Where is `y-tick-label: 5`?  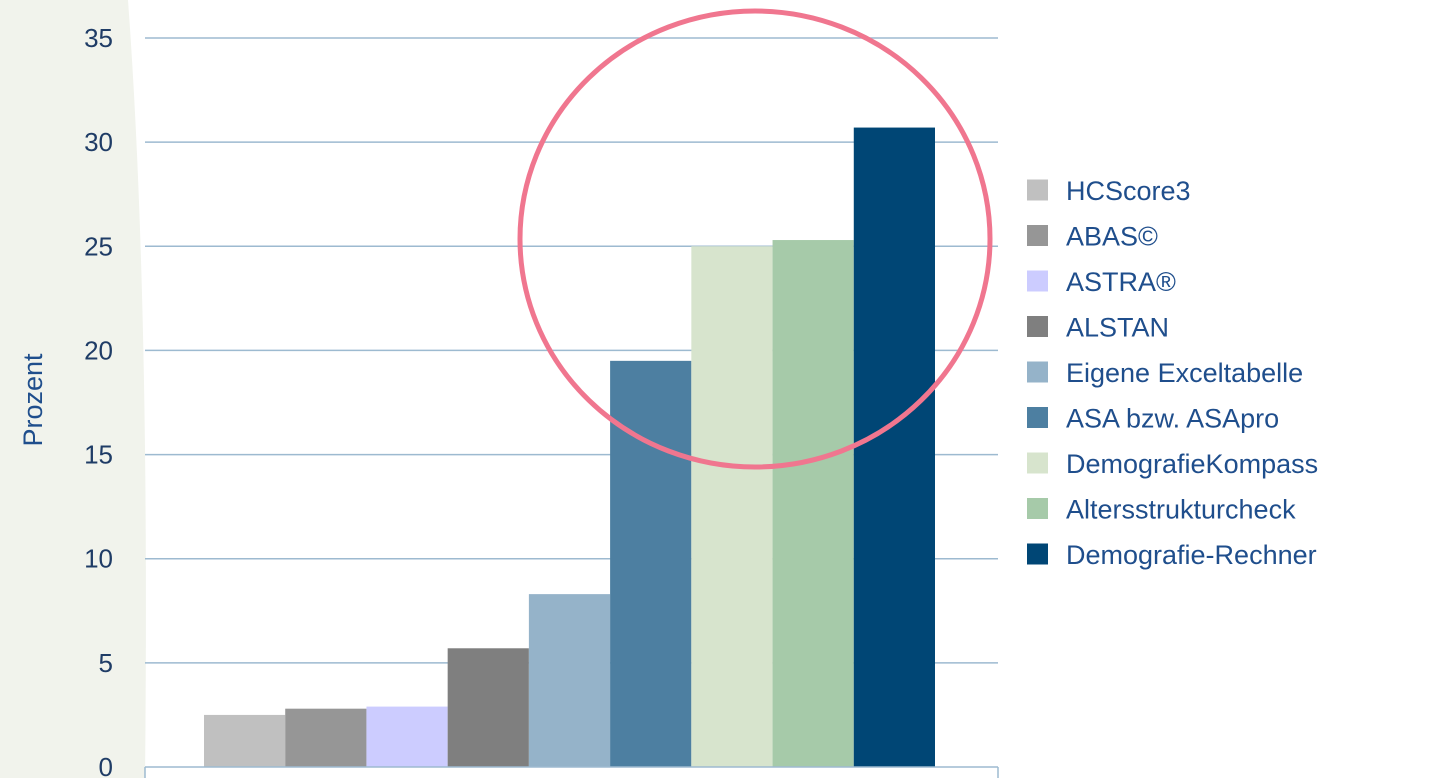 y-tick-label: 5 is located at coordinates (106, 663).